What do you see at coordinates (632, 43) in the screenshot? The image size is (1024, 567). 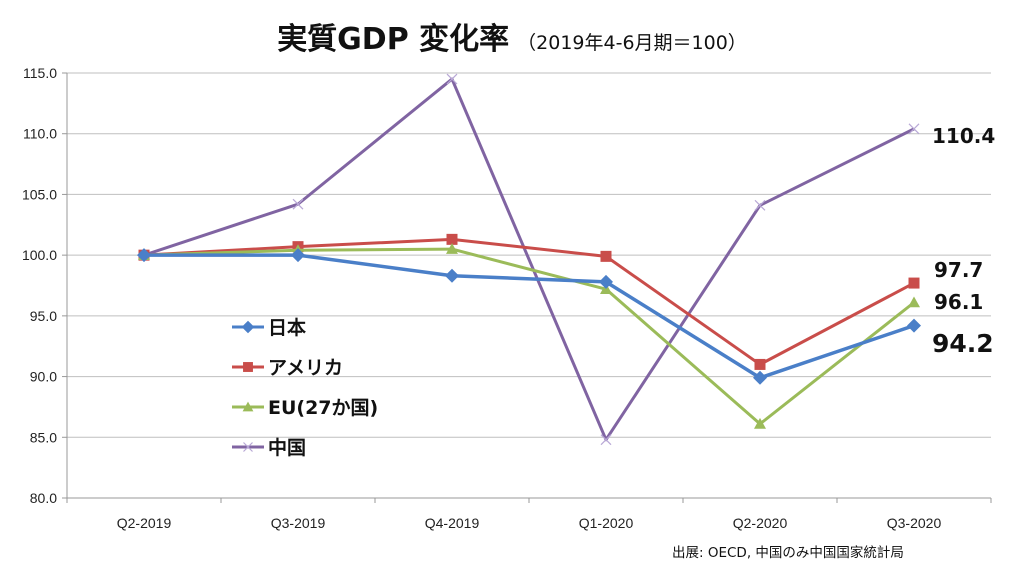 I see `chart-subtitle: （2019年4-6月期＝100）` at bounding box center [632, 43].